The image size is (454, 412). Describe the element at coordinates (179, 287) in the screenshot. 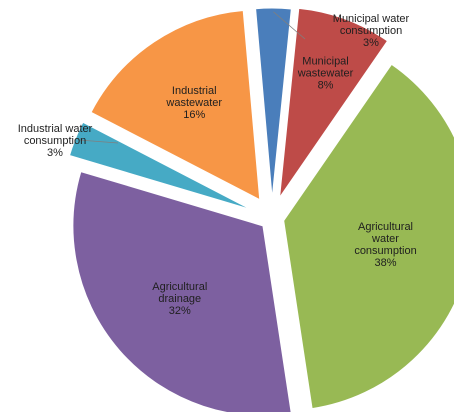

I see `slice-label-3-line-0: Agricultural` at that location.